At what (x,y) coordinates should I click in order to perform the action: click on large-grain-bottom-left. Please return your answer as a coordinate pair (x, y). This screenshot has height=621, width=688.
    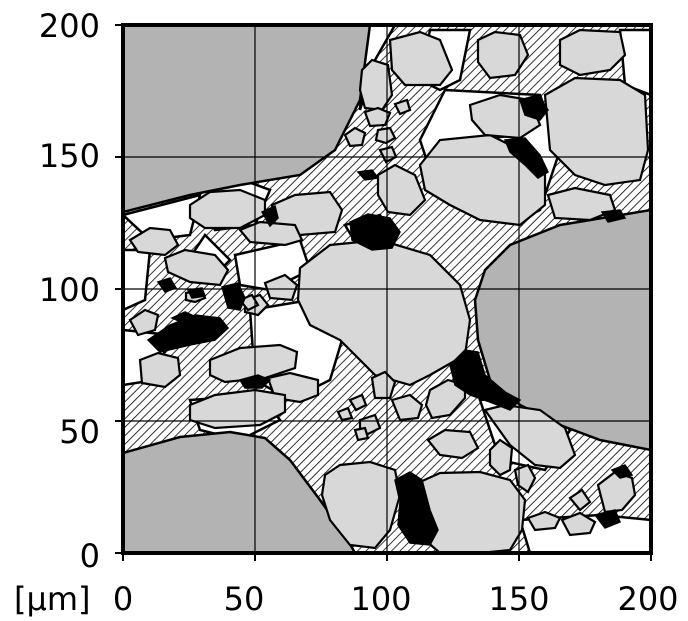
    Looking at the image, I should click on (240, 491).